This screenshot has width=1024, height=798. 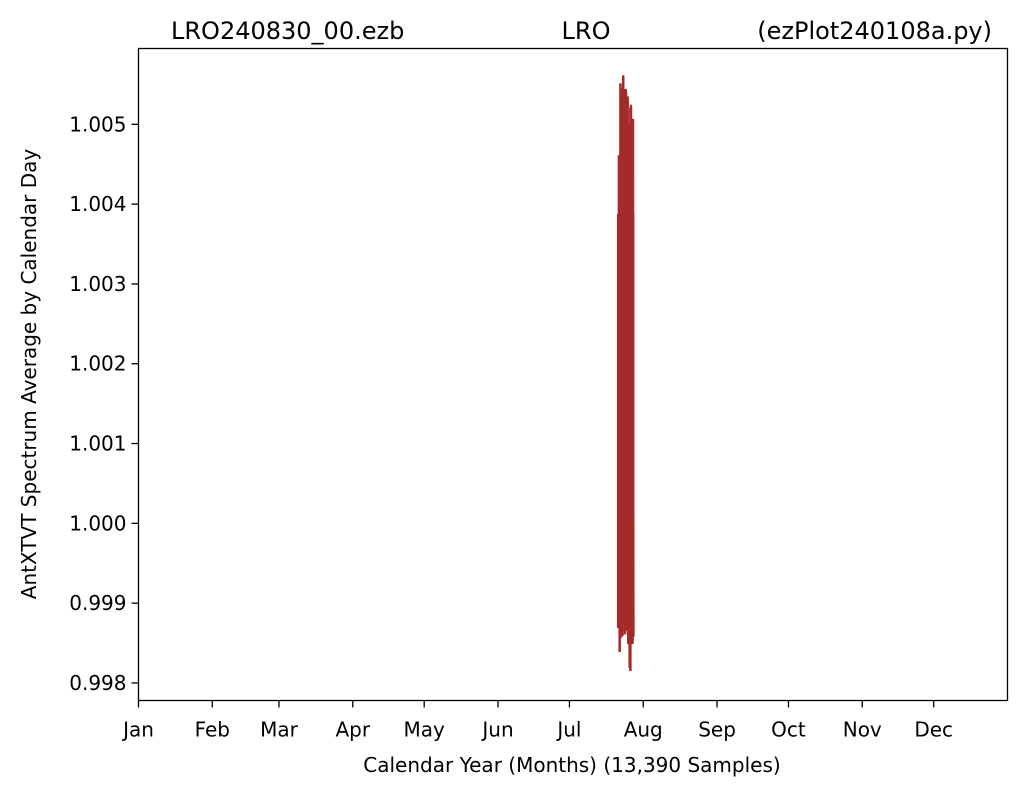 What do you see at coordinates (717, 730) in the screenshot?
I see `x-tick-label: Sep` at bounding box center [717, 730].